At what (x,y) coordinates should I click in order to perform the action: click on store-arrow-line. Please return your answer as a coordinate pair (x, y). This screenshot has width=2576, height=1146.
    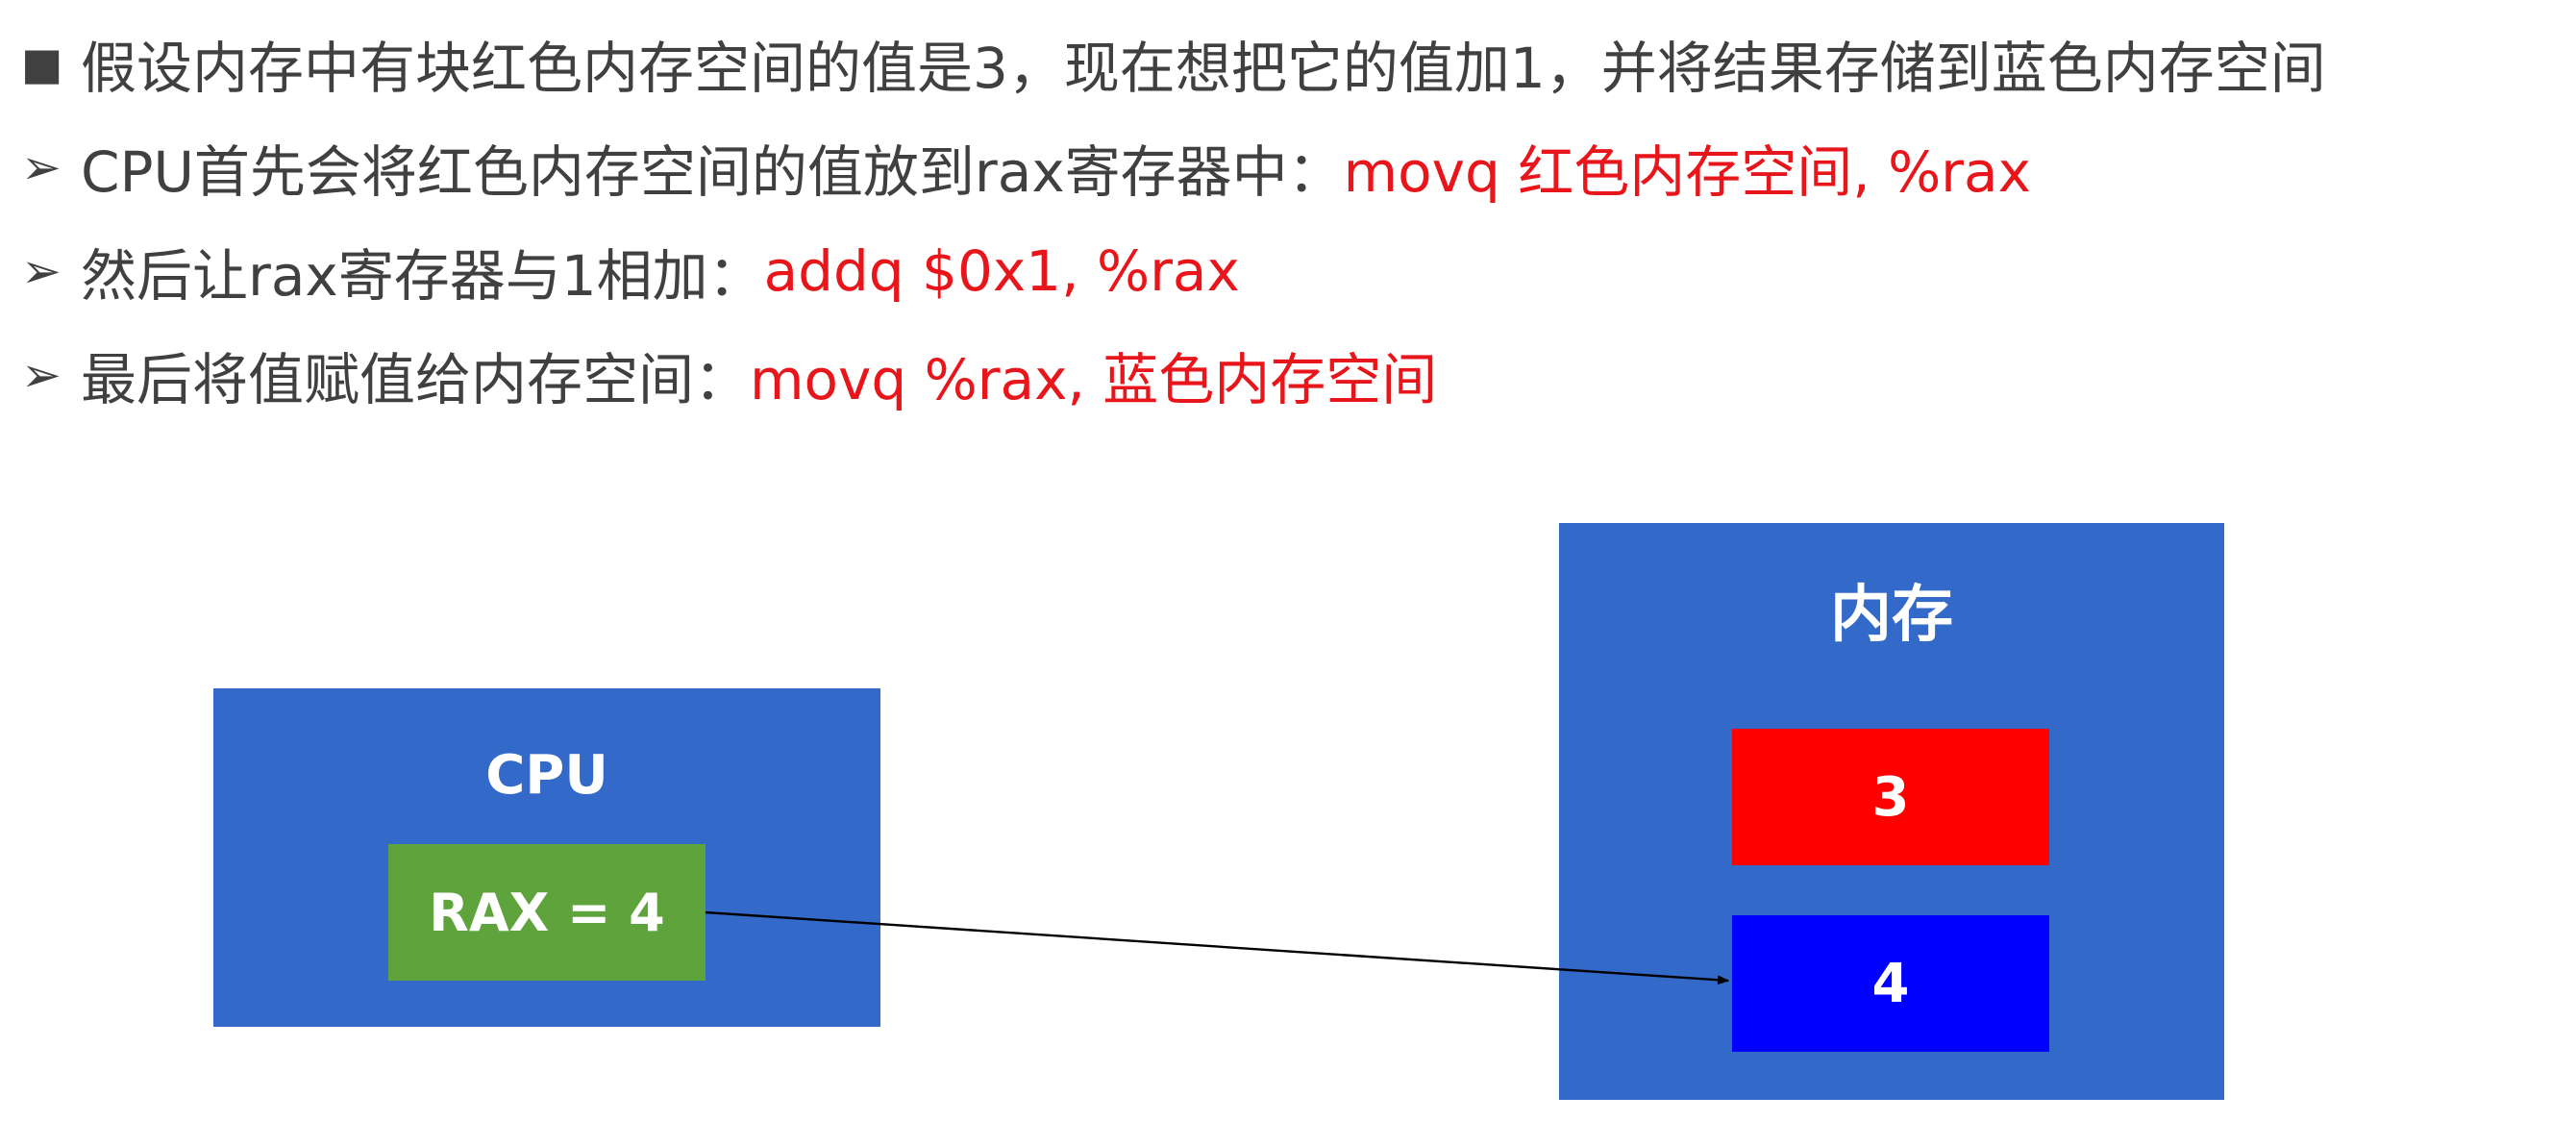
    Looking at the image, I should click on (1217, 946).